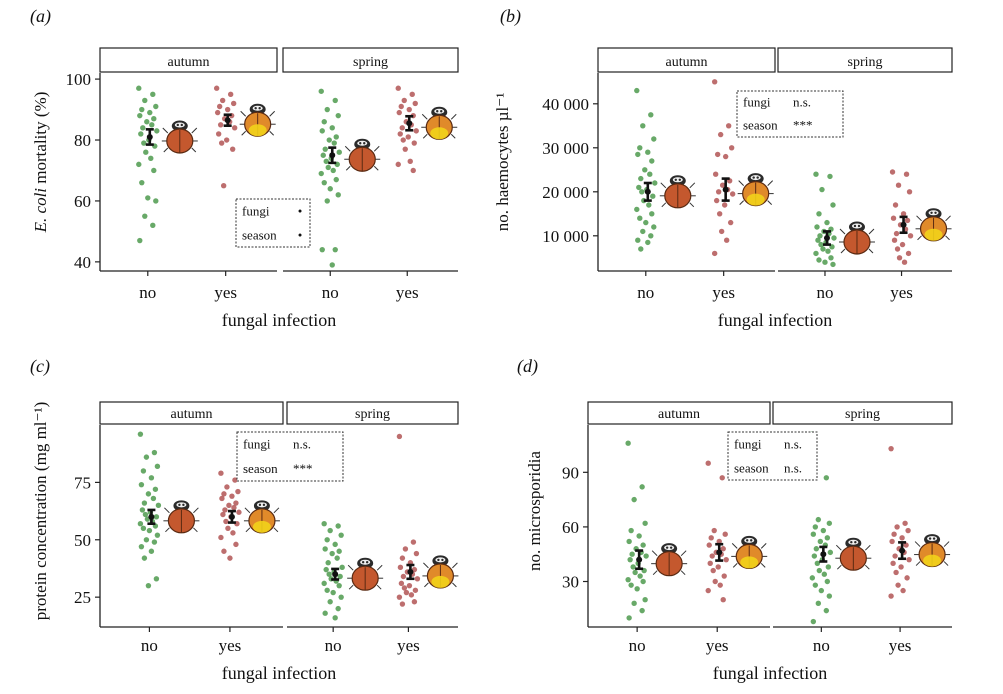 This screenshot has height=694, width=1003. Describe the element at coordinates (565, 104) in the screenshot. I see `y-tick-label: 40 000` at that location.